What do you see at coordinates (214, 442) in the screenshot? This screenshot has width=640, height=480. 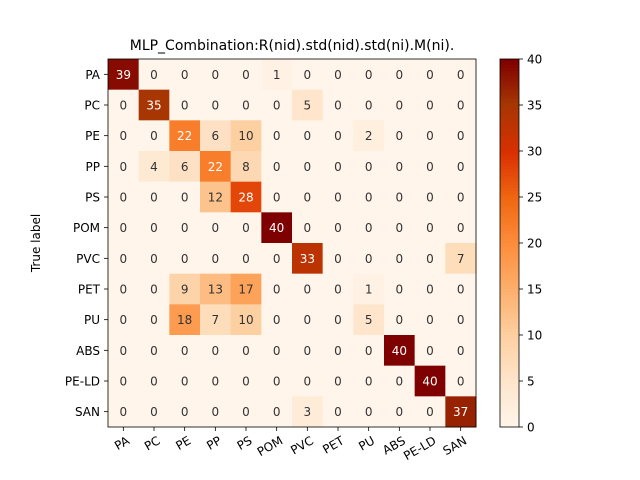 I see `x-tick-label: PP` at bounding box center [214, 442].